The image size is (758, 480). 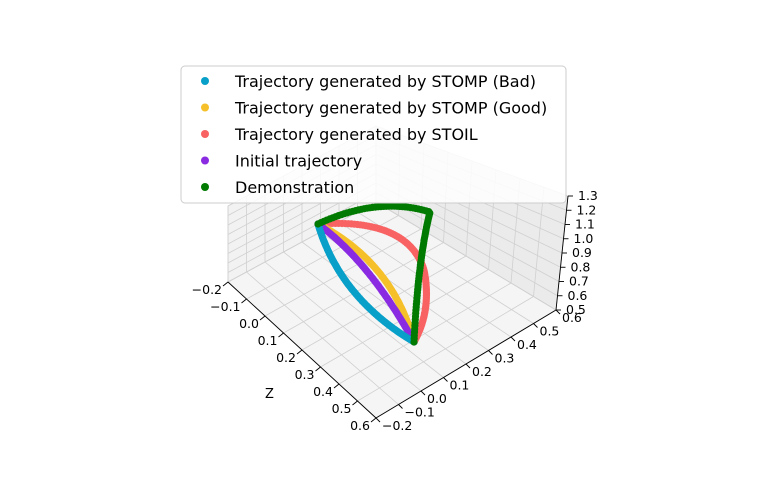 What do you see at coordinates (578, 295) in the screenshot?
I see `vertical-axis-tick-label: 0.6` at bounding box center [578, 295].